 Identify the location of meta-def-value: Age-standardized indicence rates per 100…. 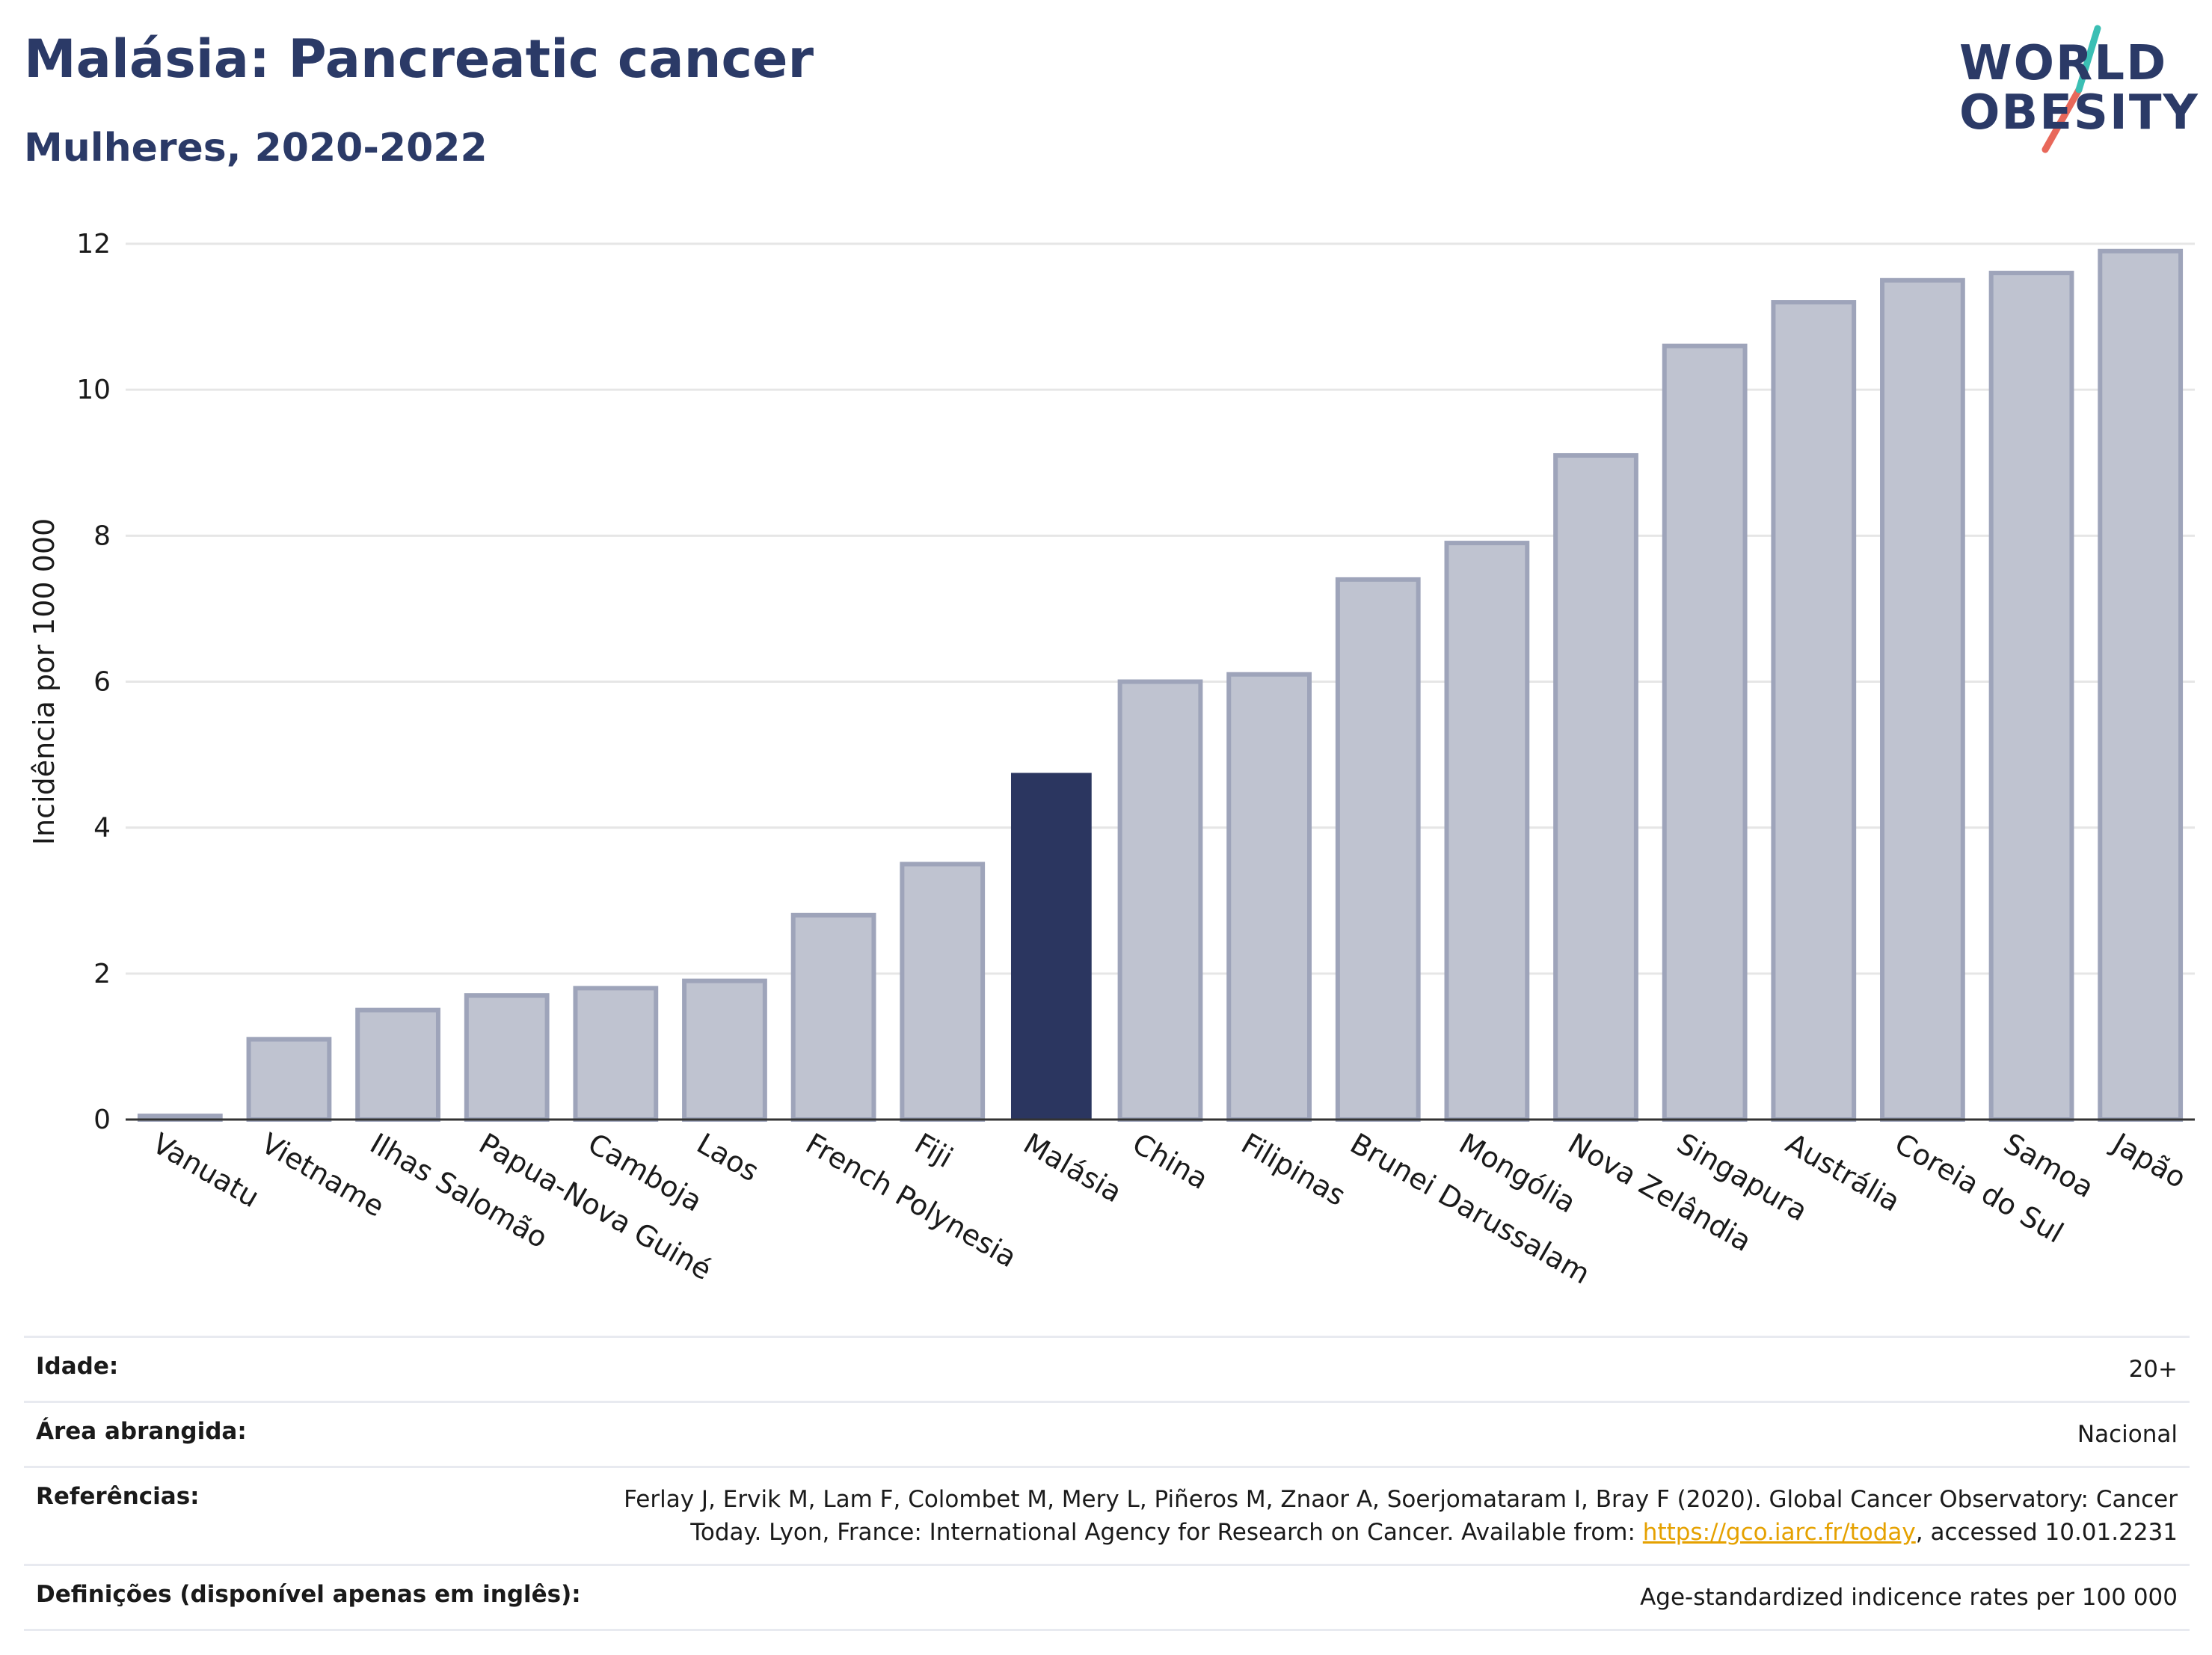
(1909, 1597).